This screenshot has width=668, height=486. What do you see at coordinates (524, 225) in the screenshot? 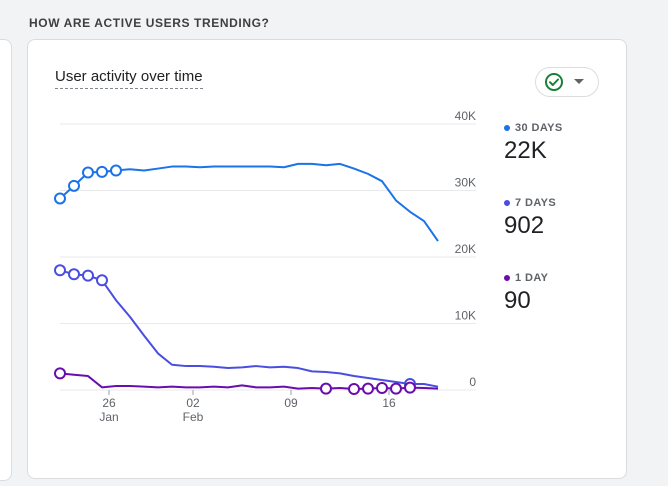
I see `legend-value: 902` at bounding box center [524, 225].